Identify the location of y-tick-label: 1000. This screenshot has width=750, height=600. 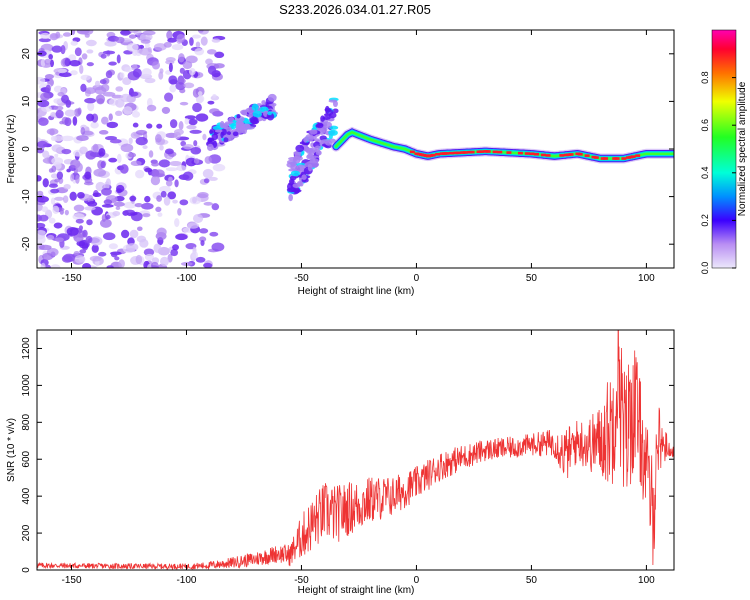
(26, 385).